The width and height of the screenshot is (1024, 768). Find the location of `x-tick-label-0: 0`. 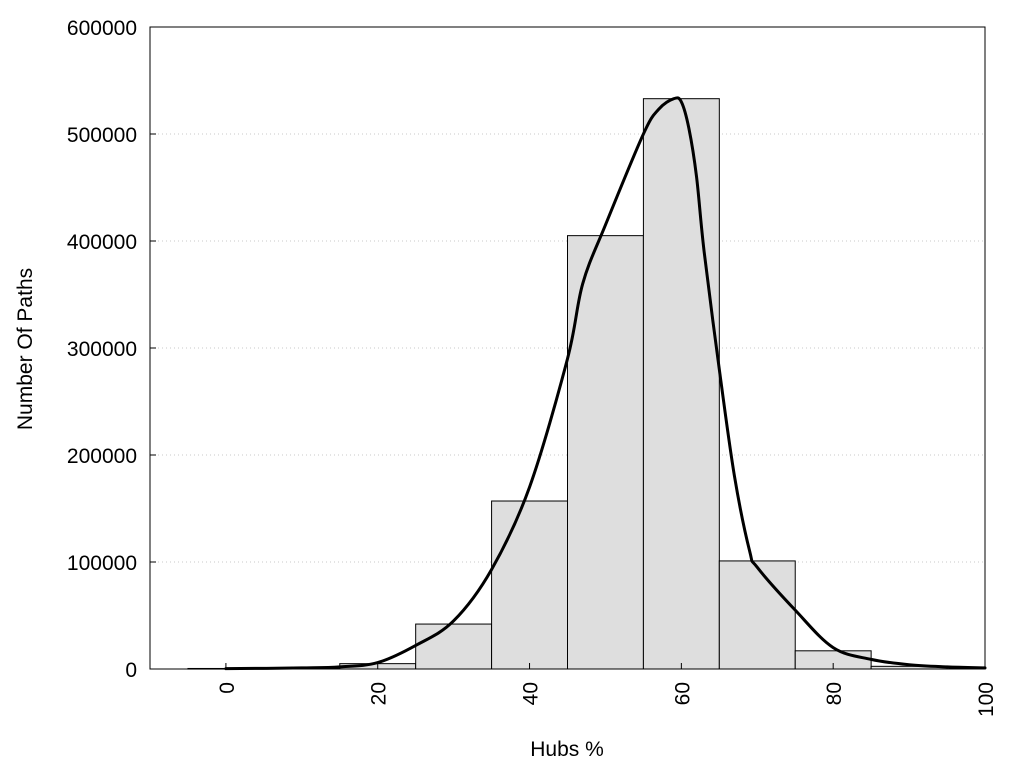

x-tick-label-0: 0 is located at coordinates (227, 688).